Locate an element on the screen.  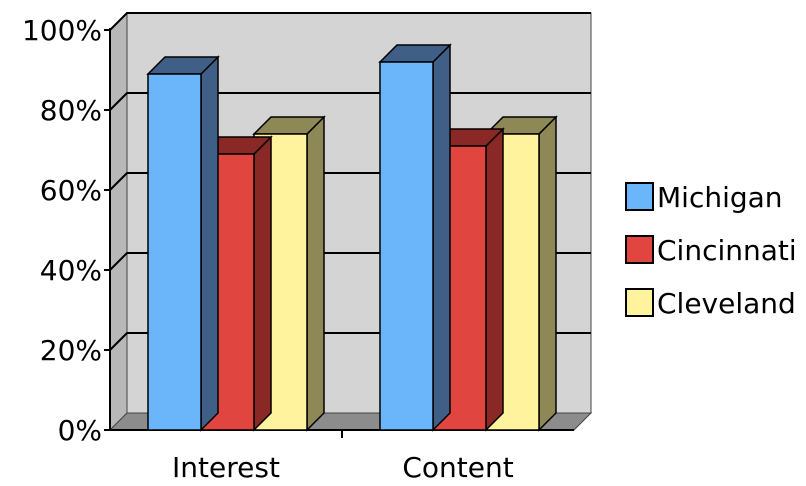
y-tick-label: 100% is located at coordinates (62, 30).